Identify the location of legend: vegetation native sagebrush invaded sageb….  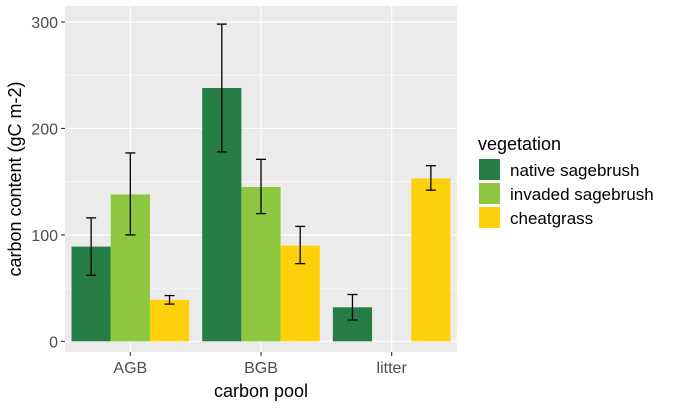
(566, 181).